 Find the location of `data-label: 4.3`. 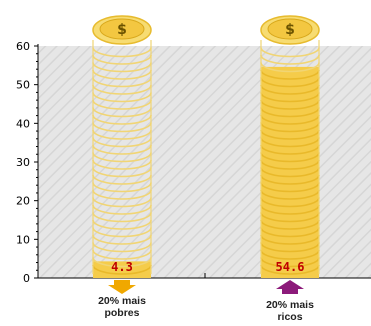

data-label: 4.3 is located at coordinates (122, 267).